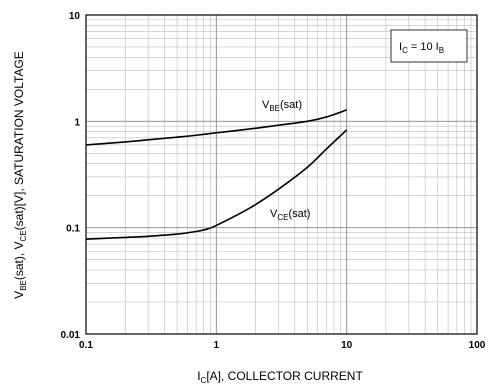  Describe the element at coordinates (23, 235) in the screenshot. I see `y-axis-label-sub-ce: CE` at that location.